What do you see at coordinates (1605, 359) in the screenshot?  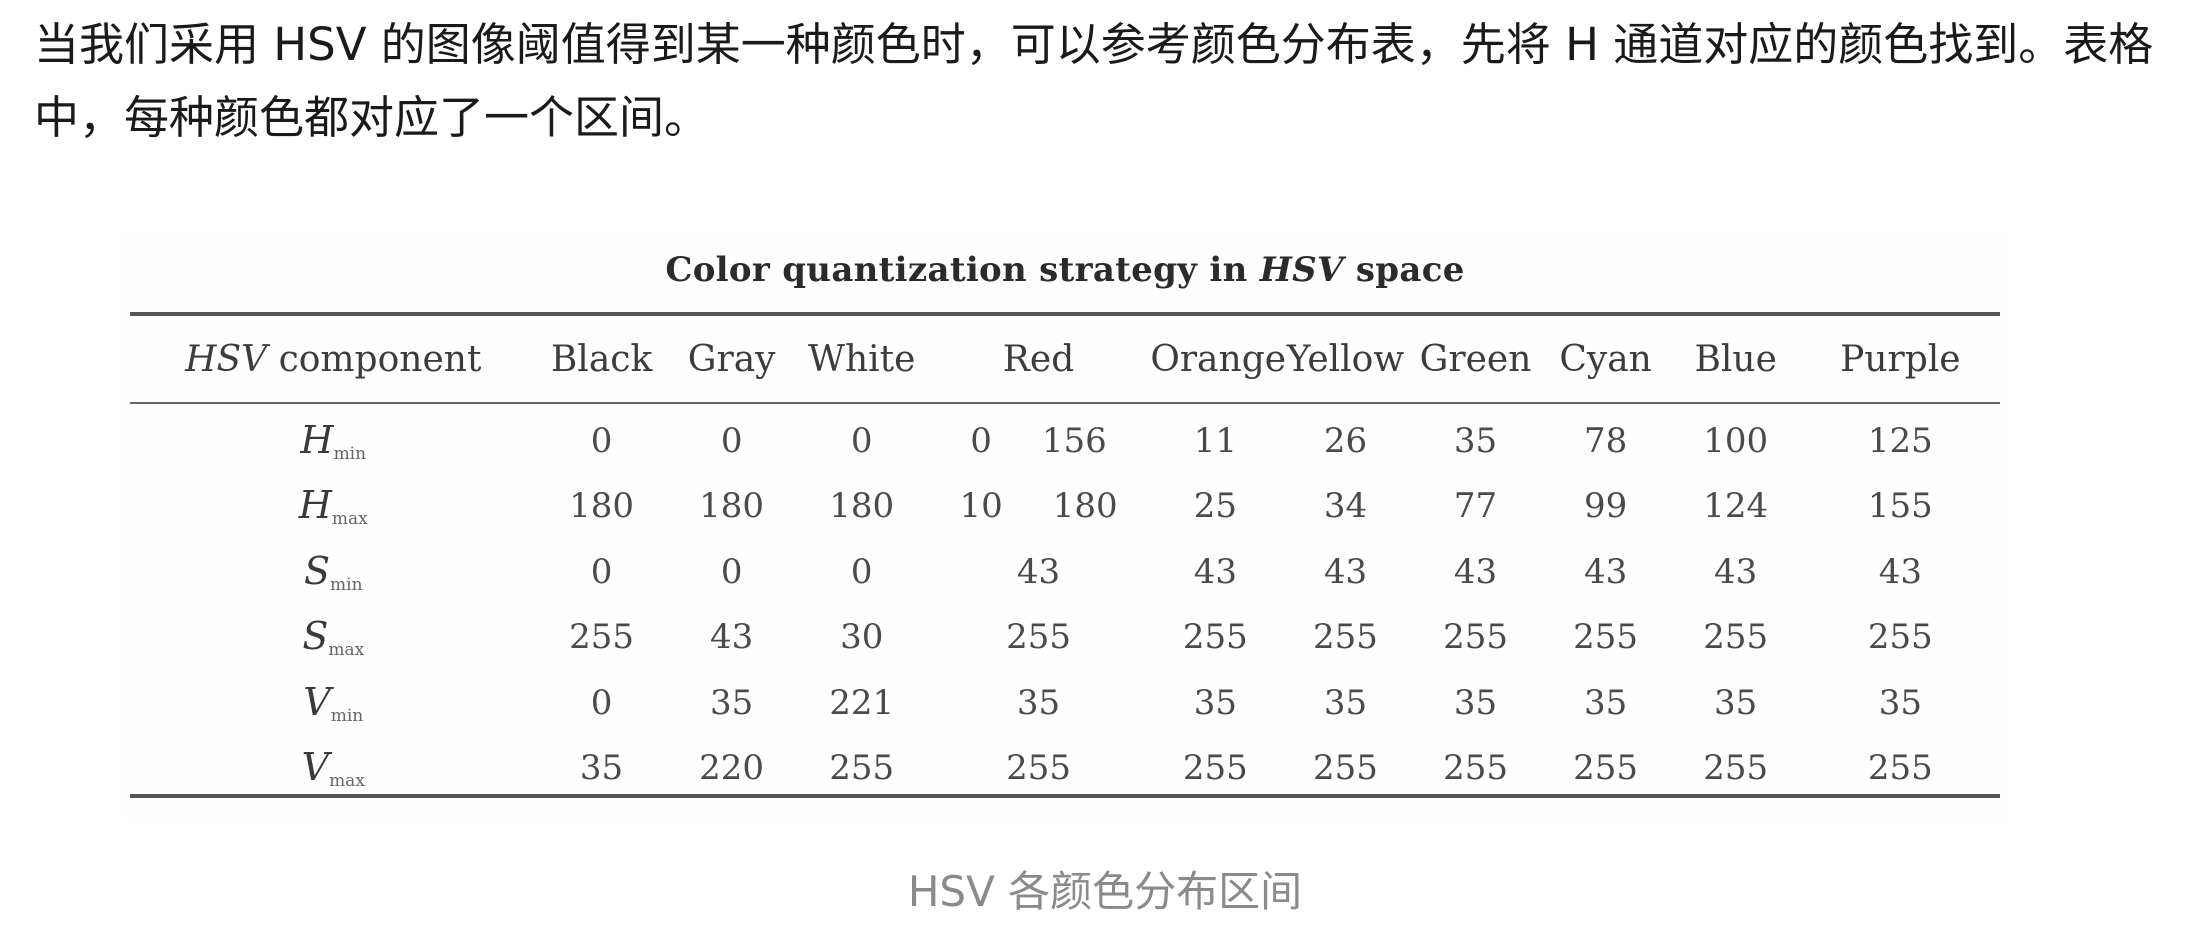 I see `header-cyan: Cyan` at bounding box center [1605, 359].